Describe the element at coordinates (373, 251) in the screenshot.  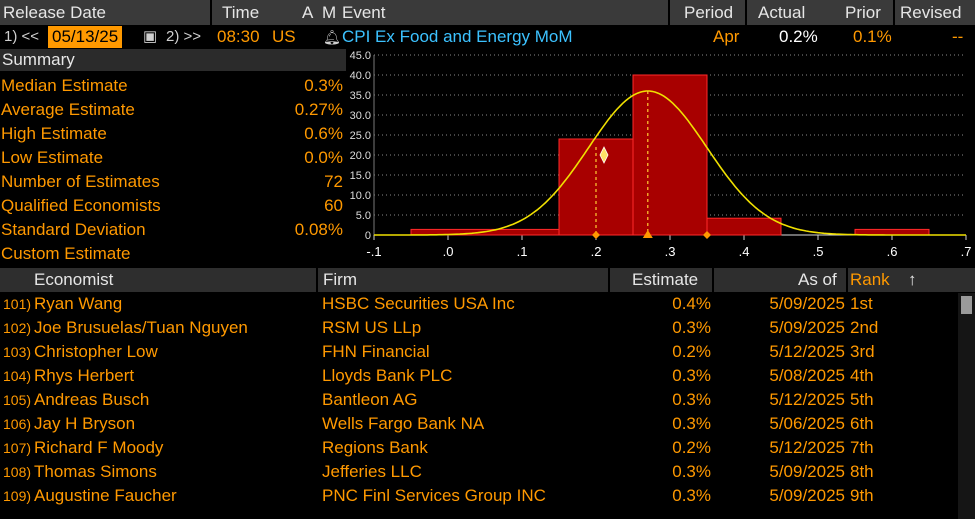
I see `x-tick-label: -.1` at that location.